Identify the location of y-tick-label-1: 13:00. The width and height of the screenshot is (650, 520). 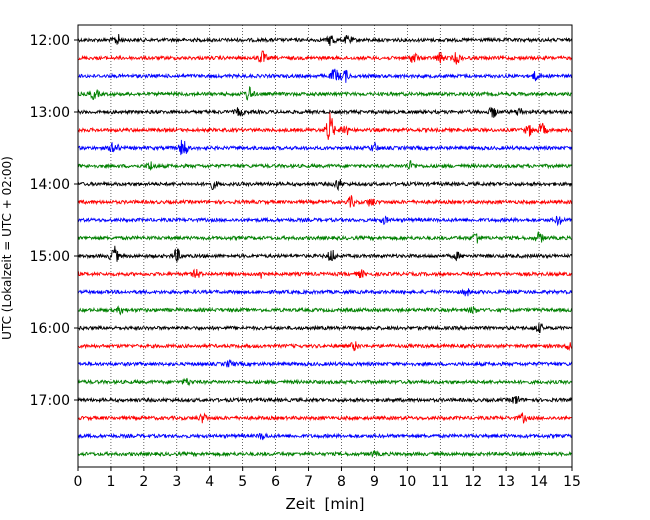
(50, 113).